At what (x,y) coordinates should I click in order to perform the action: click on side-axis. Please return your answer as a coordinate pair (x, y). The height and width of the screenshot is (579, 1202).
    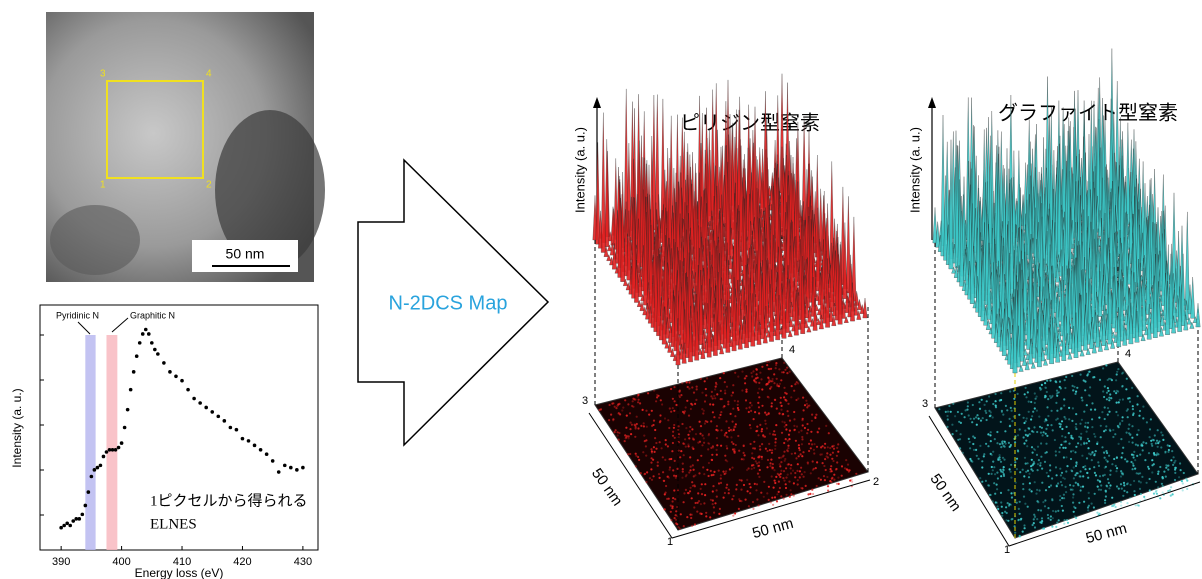
    Looking at the image, I should click on (729, 475).